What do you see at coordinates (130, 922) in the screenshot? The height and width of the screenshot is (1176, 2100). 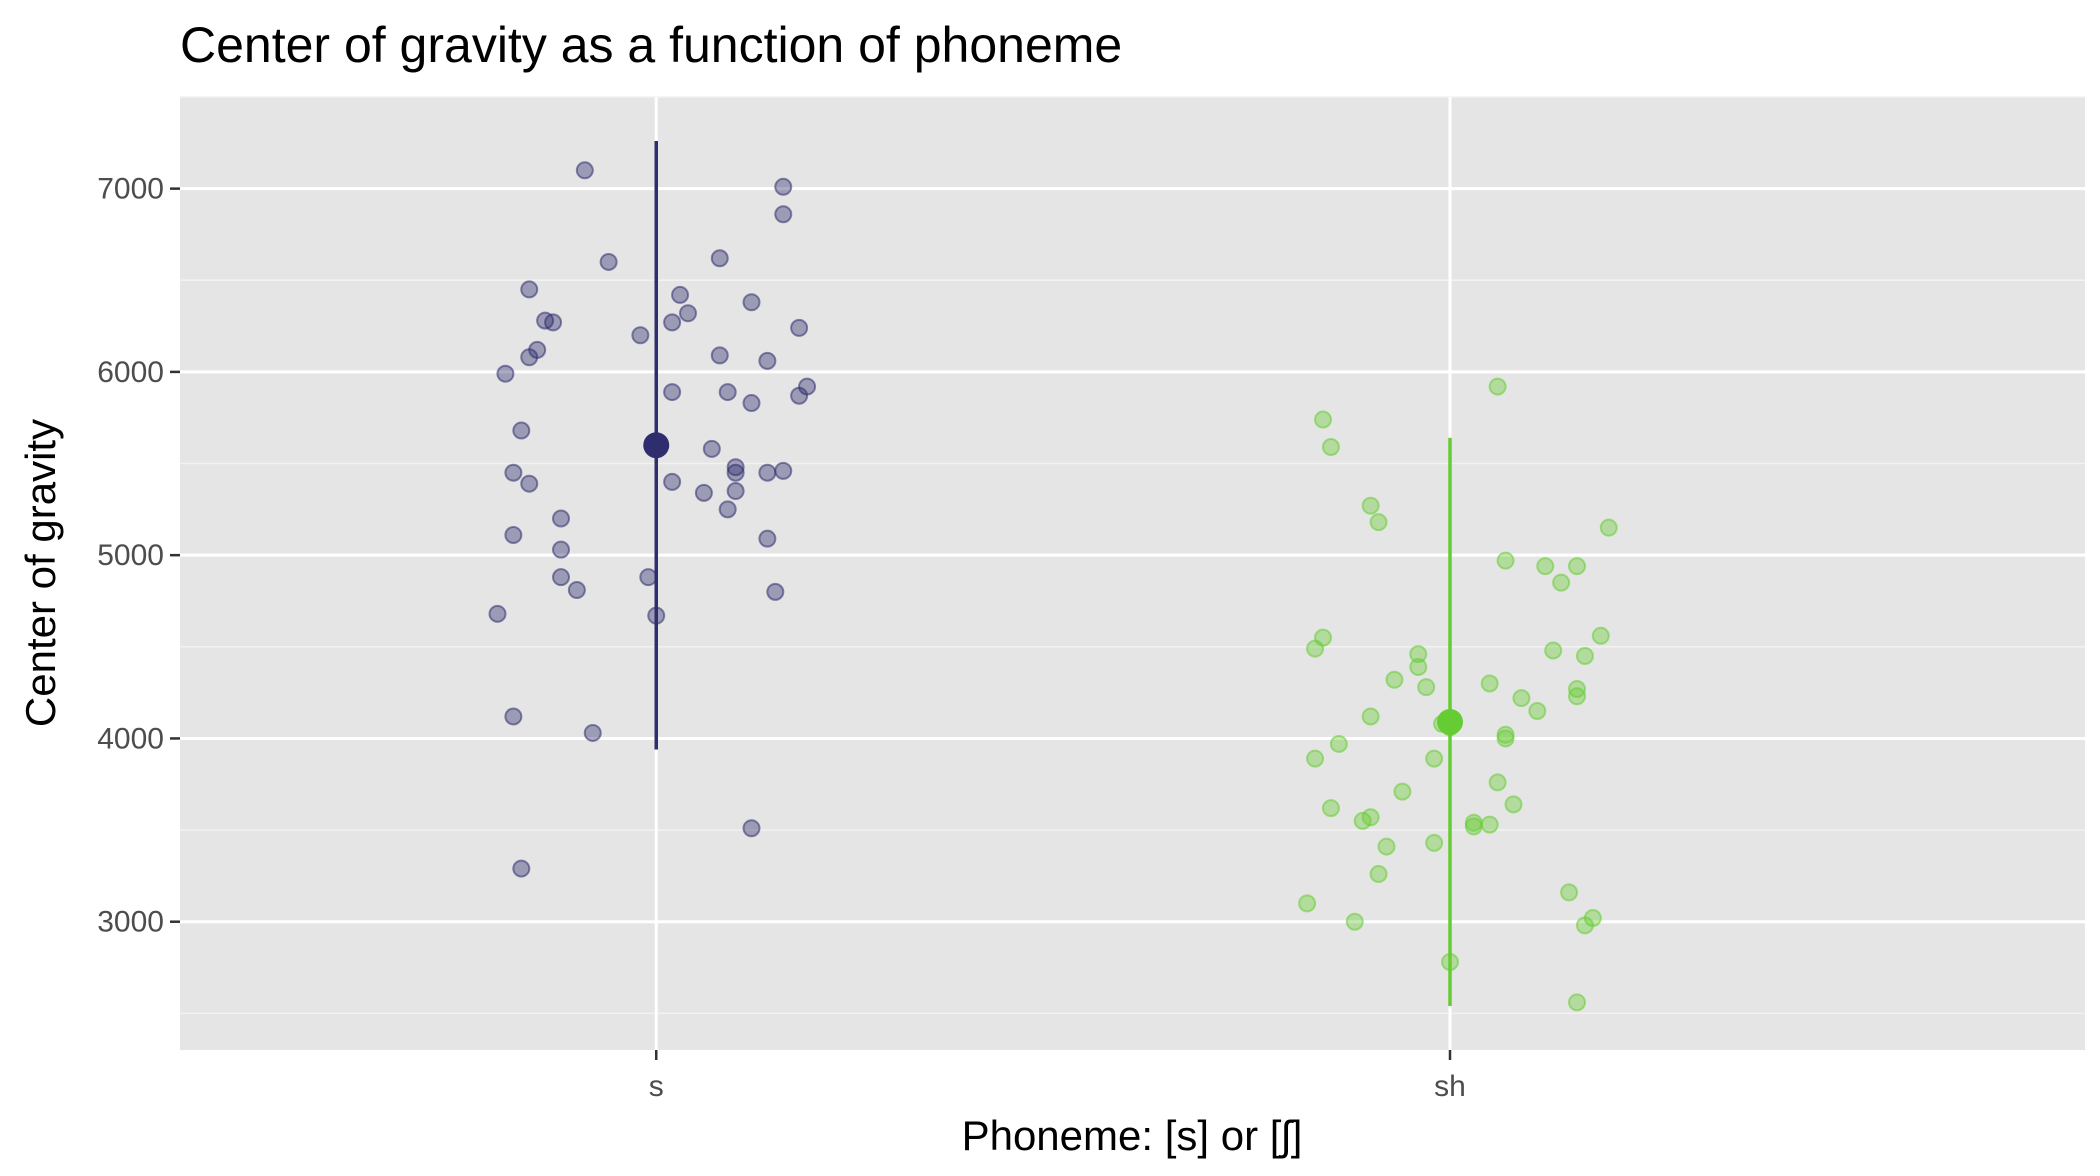 I see `y-tick-label: 3000` at bounding box center [130, 922].